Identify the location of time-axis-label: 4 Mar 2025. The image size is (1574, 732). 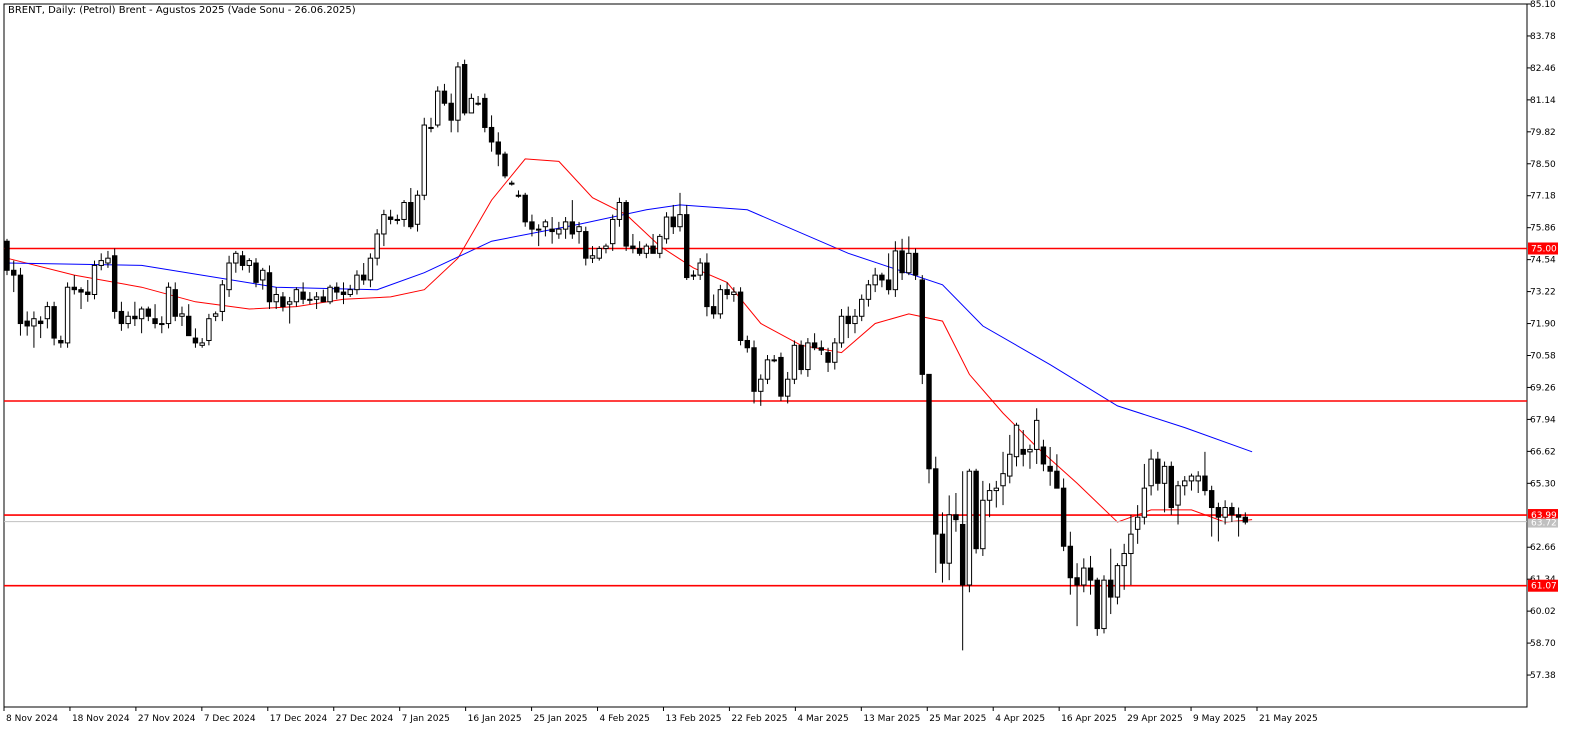
(822, 719).